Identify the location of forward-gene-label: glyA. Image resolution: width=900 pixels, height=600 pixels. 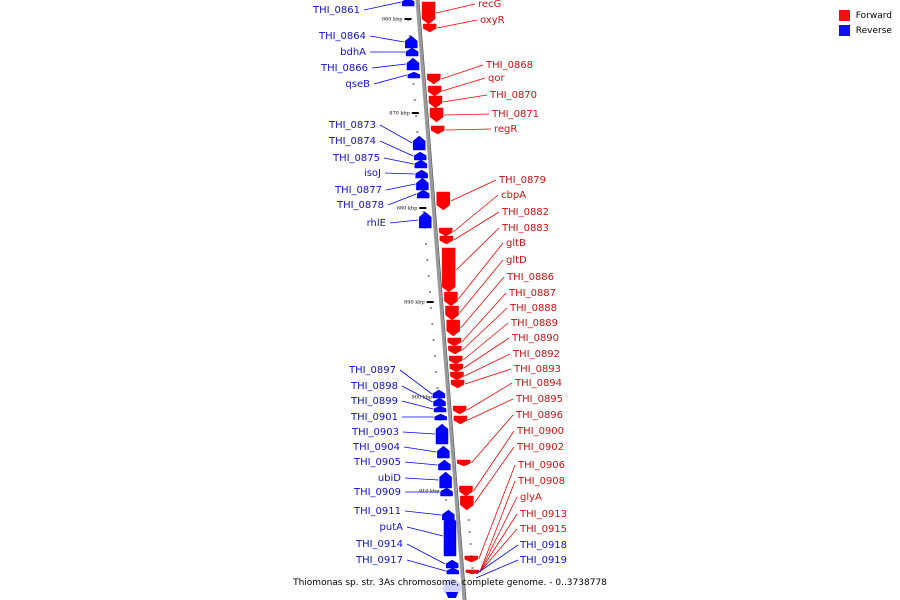
(531, 497).